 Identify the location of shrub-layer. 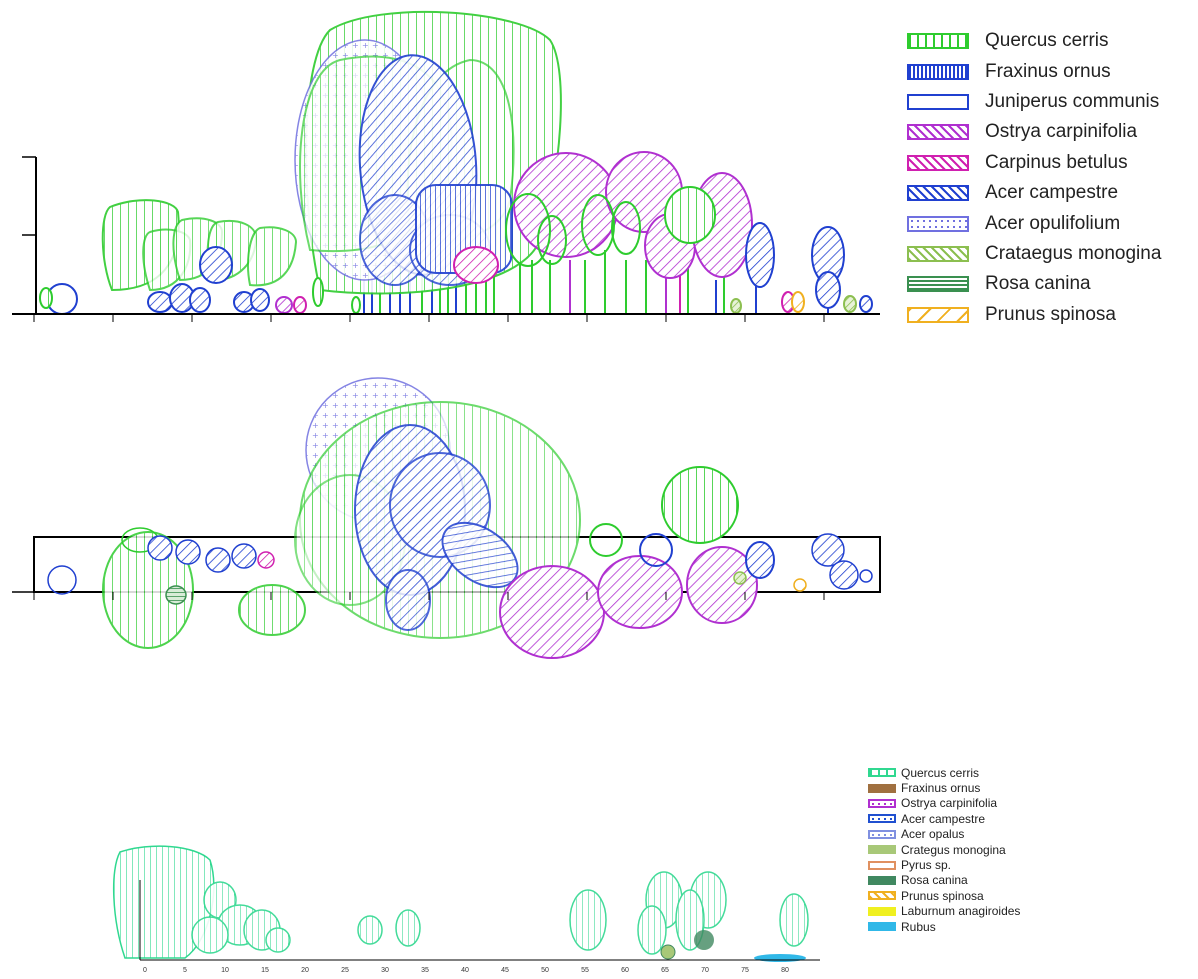
(456, 295).